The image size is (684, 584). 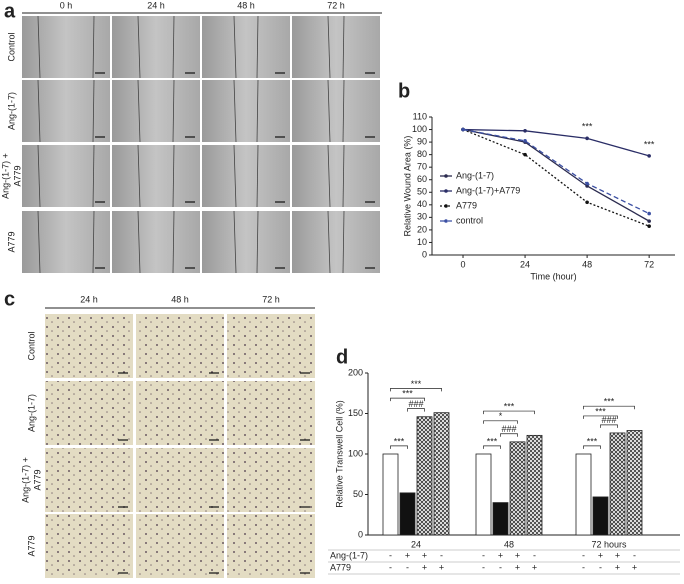 What do you see at coordinates (649, 144) in the screenshot?
I see `annotation: ***` at bounding box center [649, 144].